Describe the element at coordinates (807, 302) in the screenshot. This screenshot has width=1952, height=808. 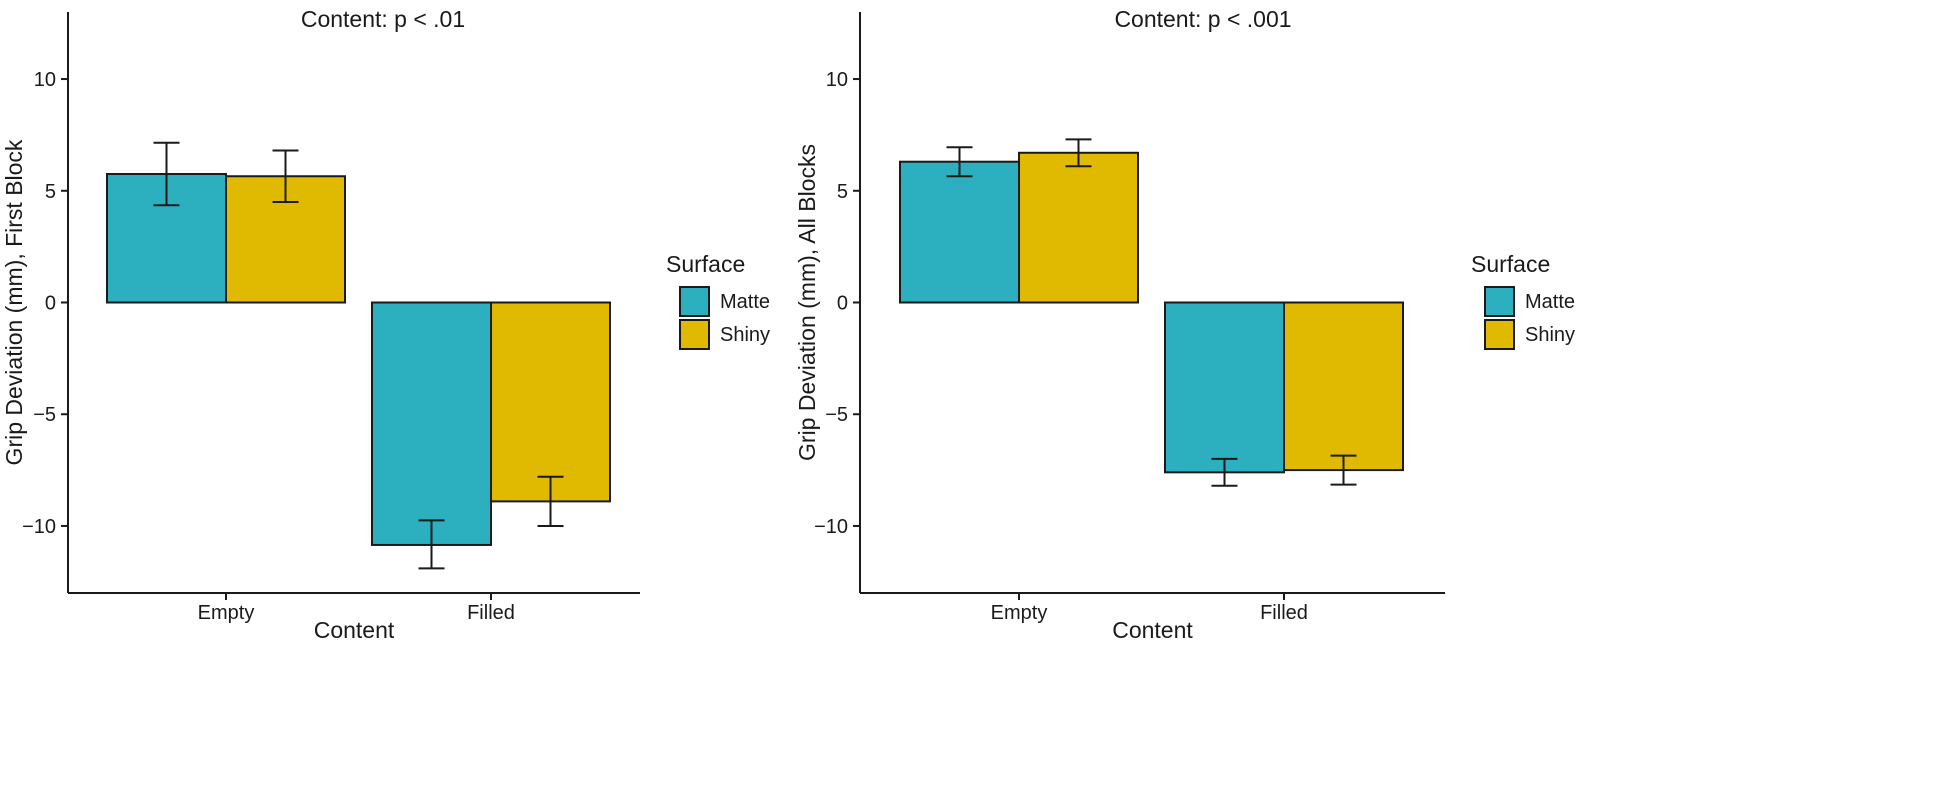
I see `y-axis-title: Grip Deviation (mm), All Blocks` at that location.